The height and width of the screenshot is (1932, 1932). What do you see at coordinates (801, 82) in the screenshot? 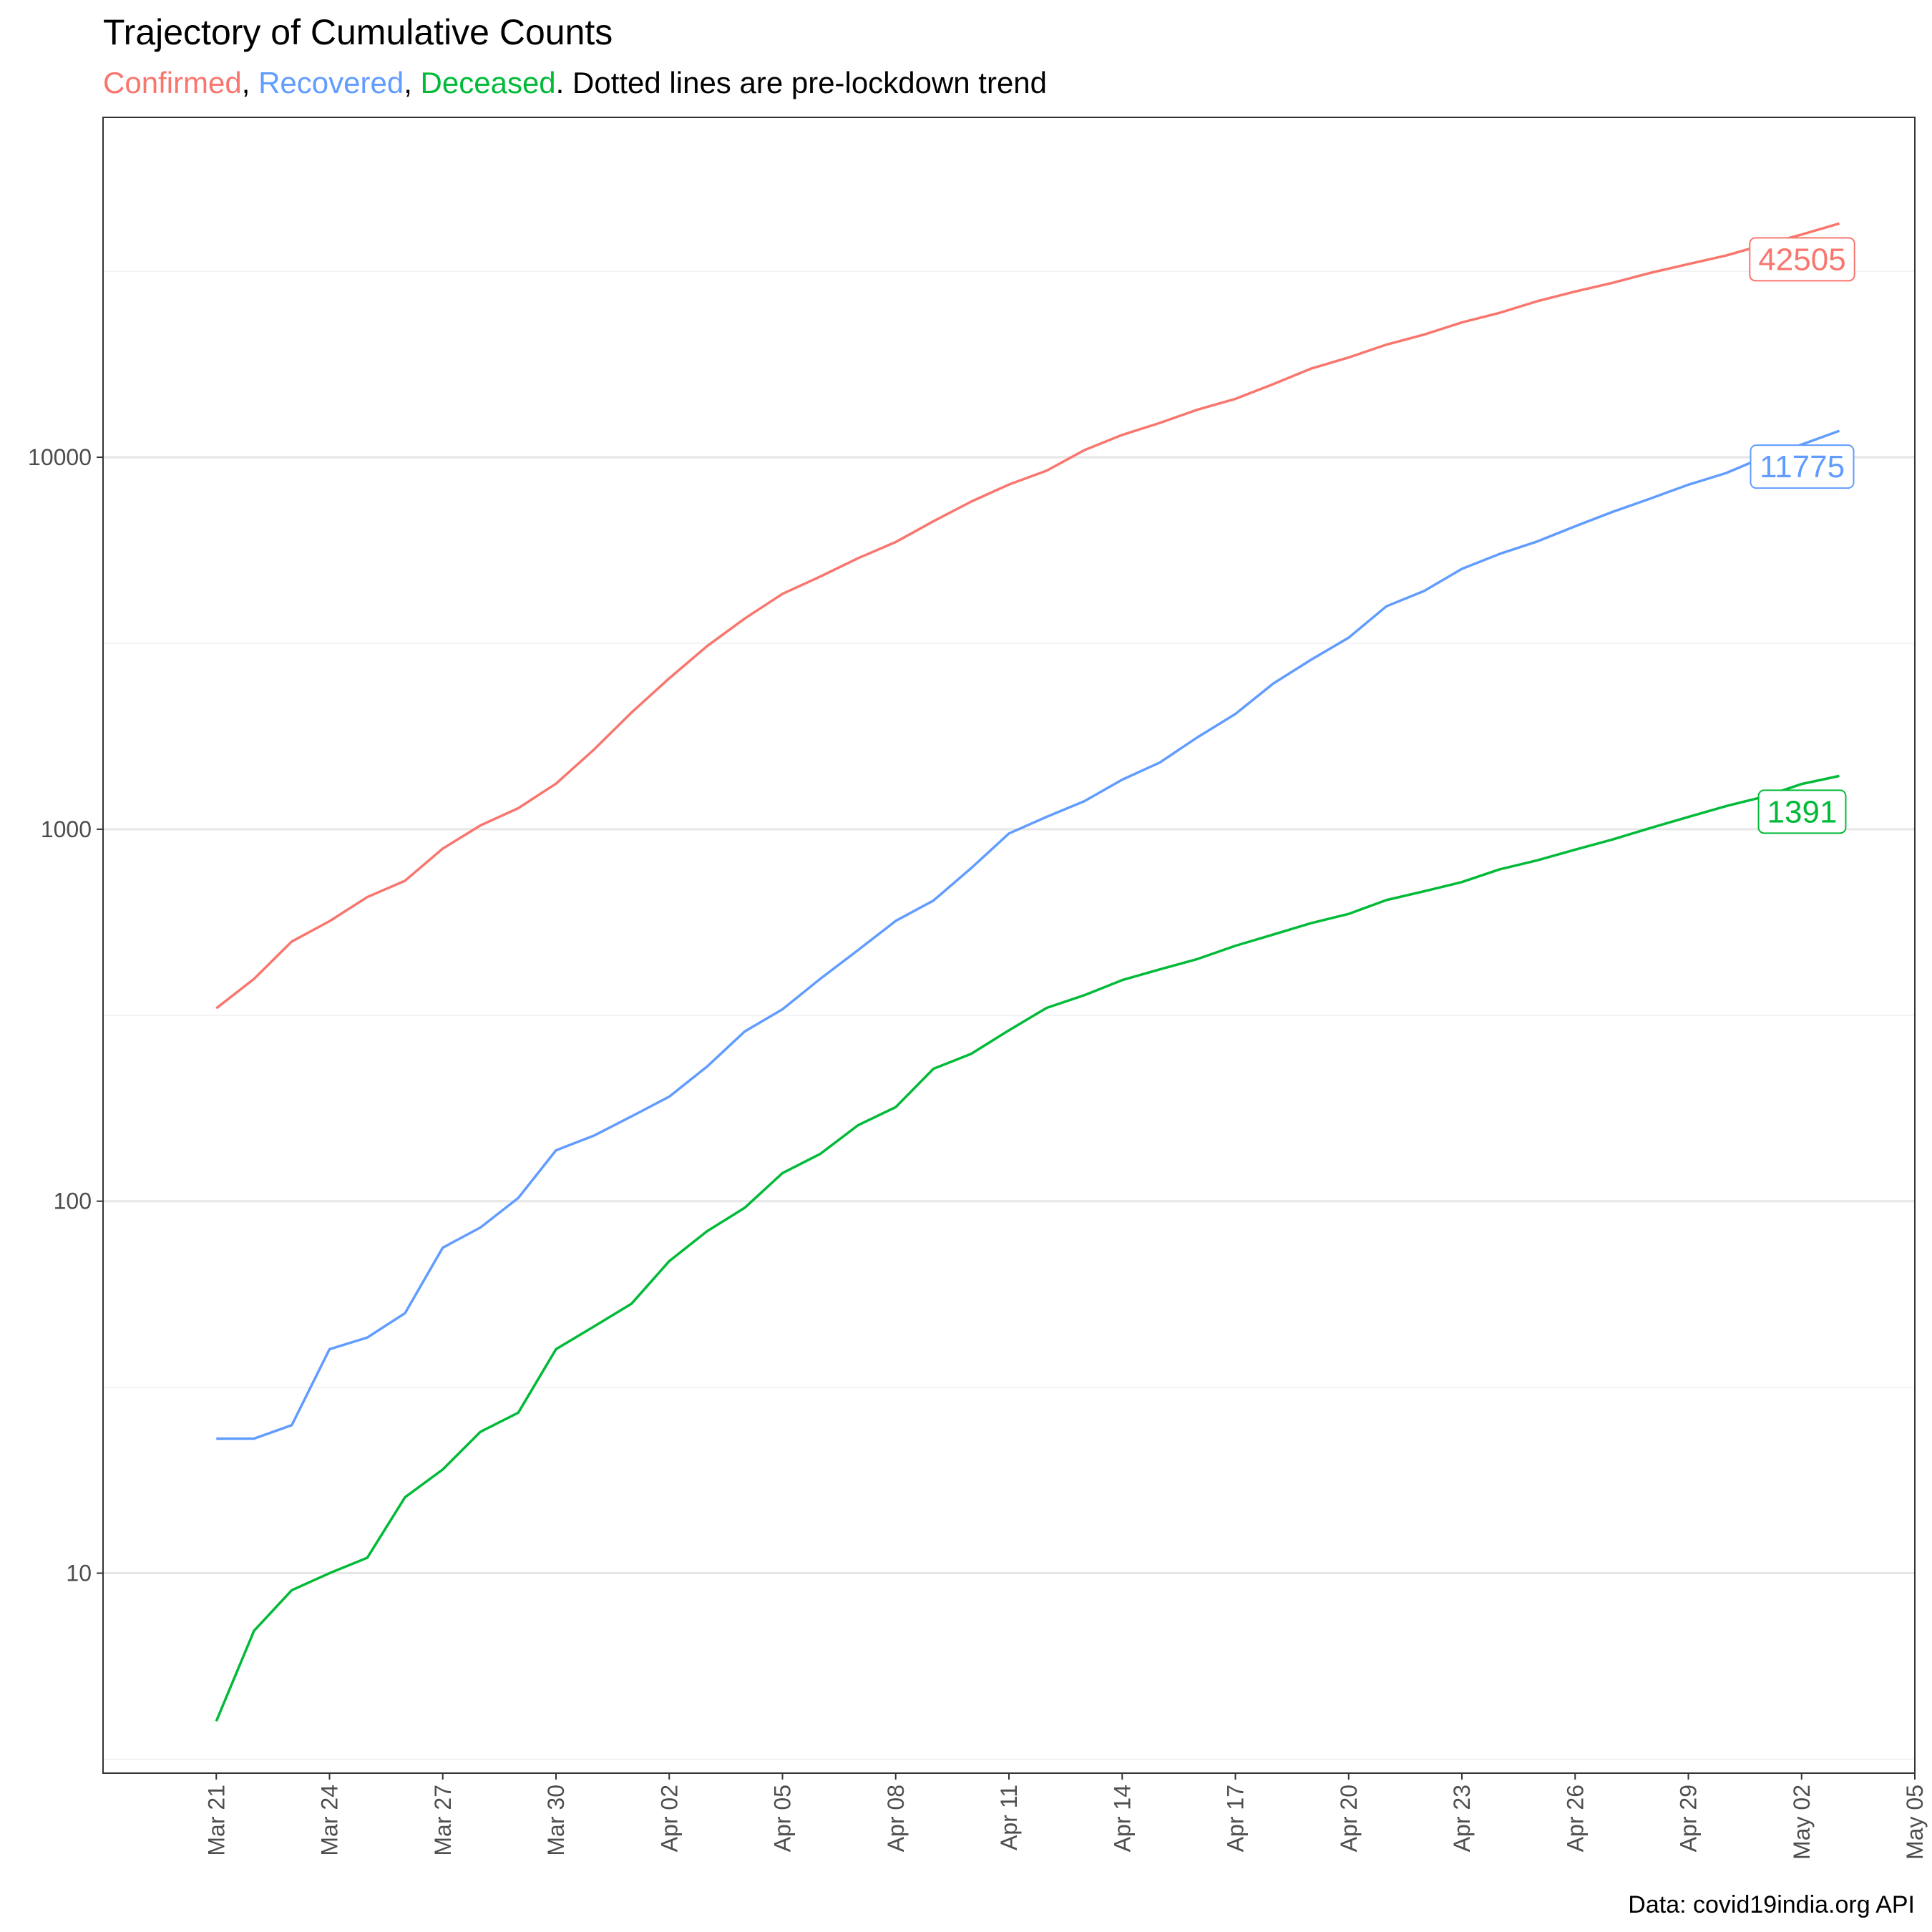
I see `subtitle-part: . Dotted lines are pre-lockdown trend` at bounding box center [801, 82].